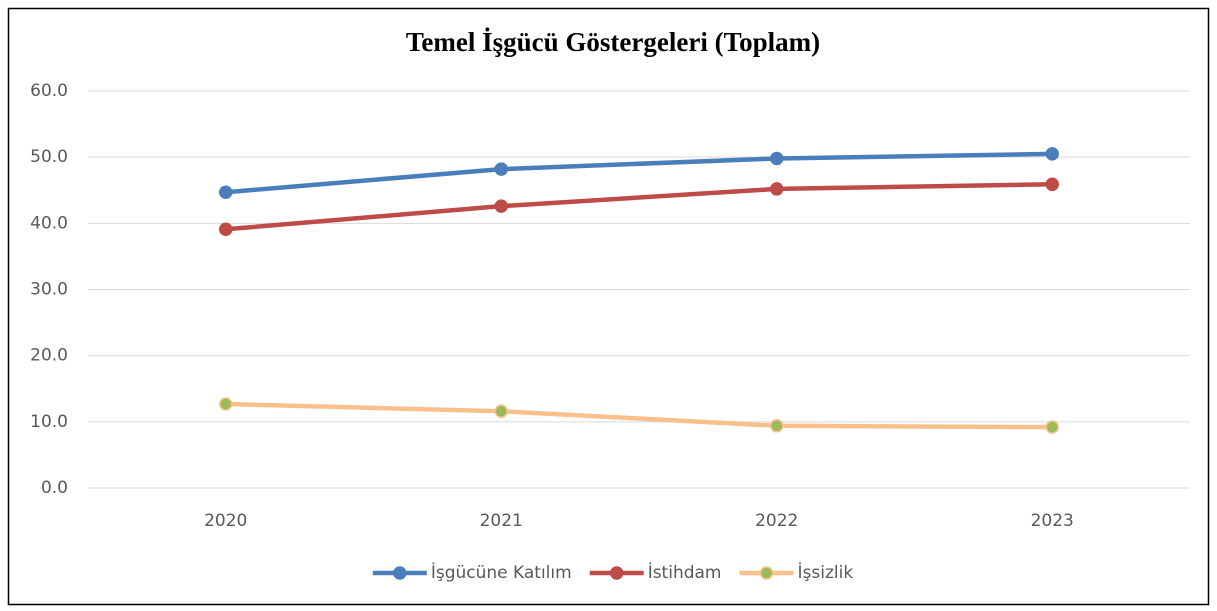 This screenshot has height=611, width=1217. What do you see at coordinates (49, 356) in the screenshot?
I see `y-tick-label: 20.0` at bounding box center [49, 356].